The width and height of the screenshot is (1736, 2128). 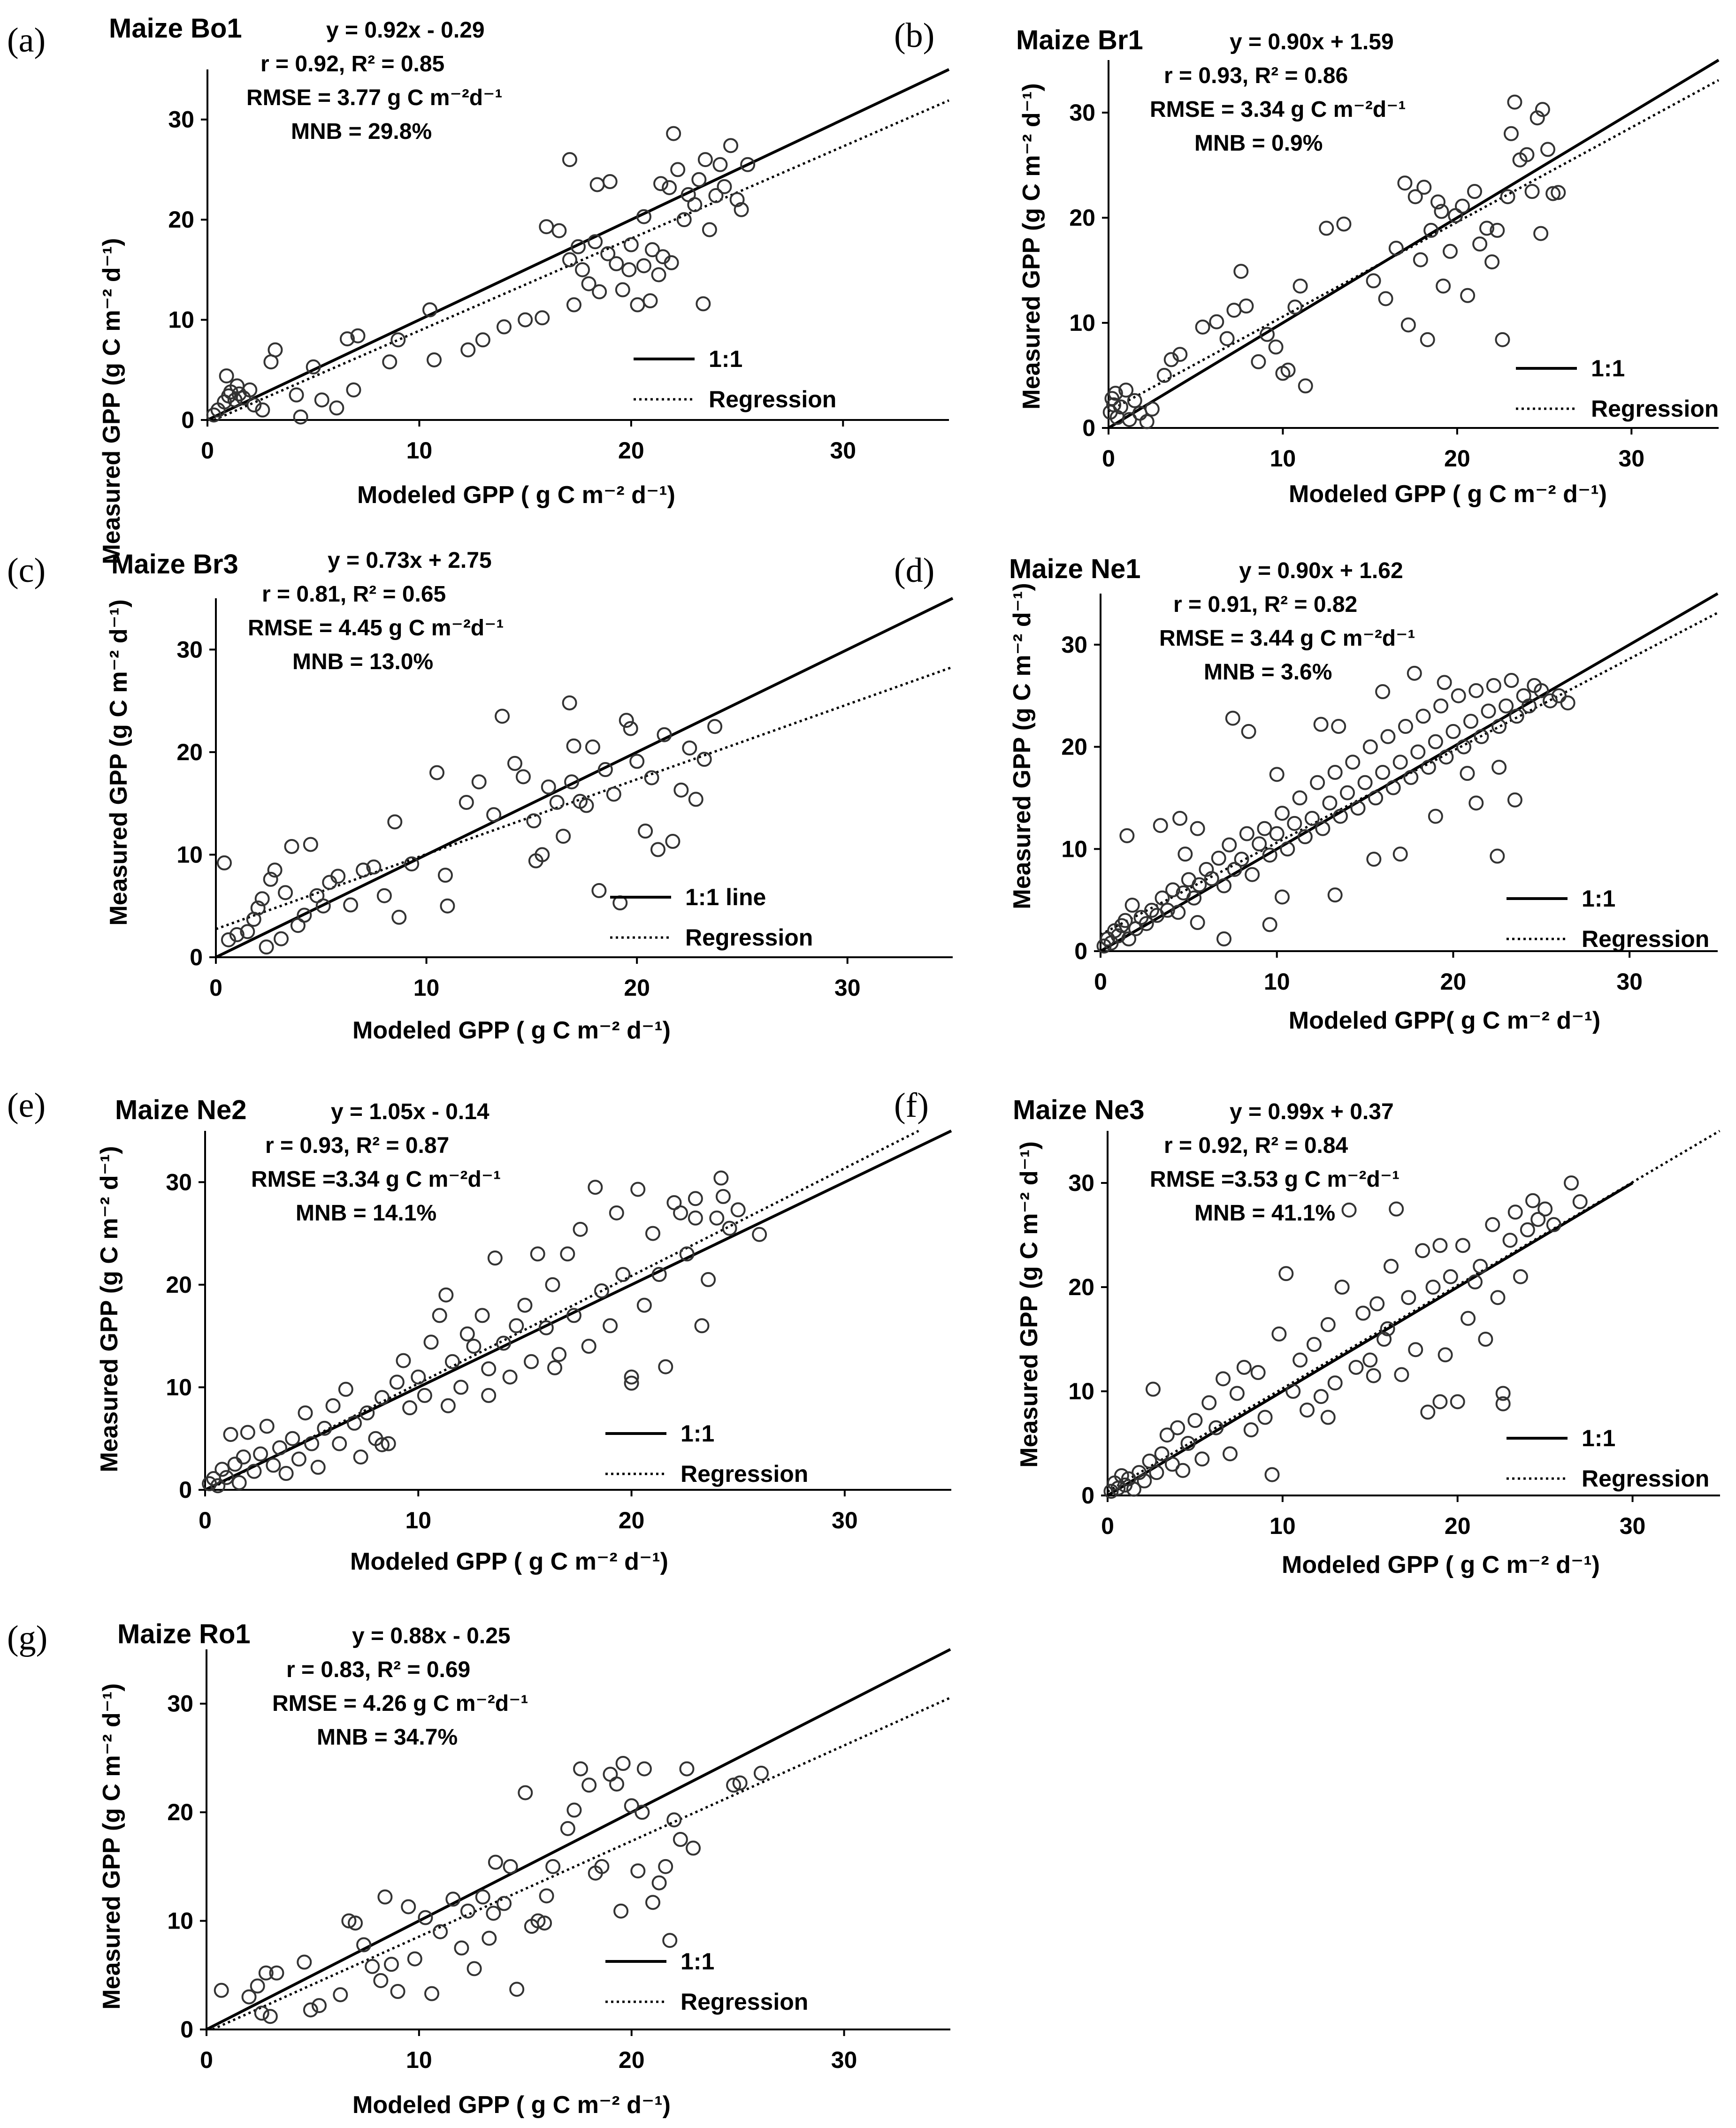 I want to click on correlation-stats: r = 0.83, R² = 0.69, so click(x=378, y=1669).